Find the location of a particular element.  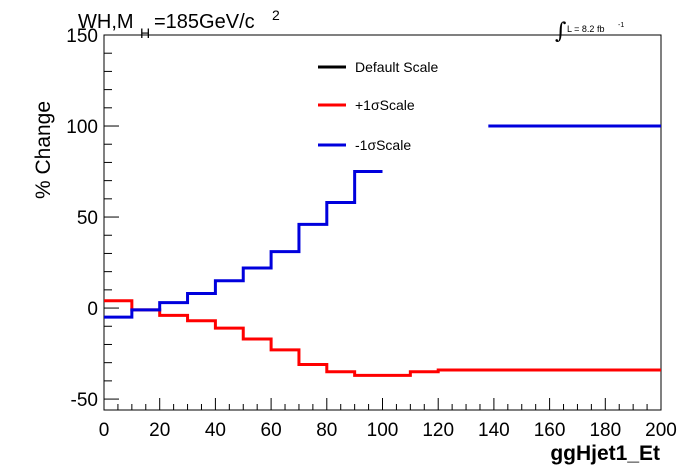

legend-label: +1σScale is located at coordinates (385, 105).